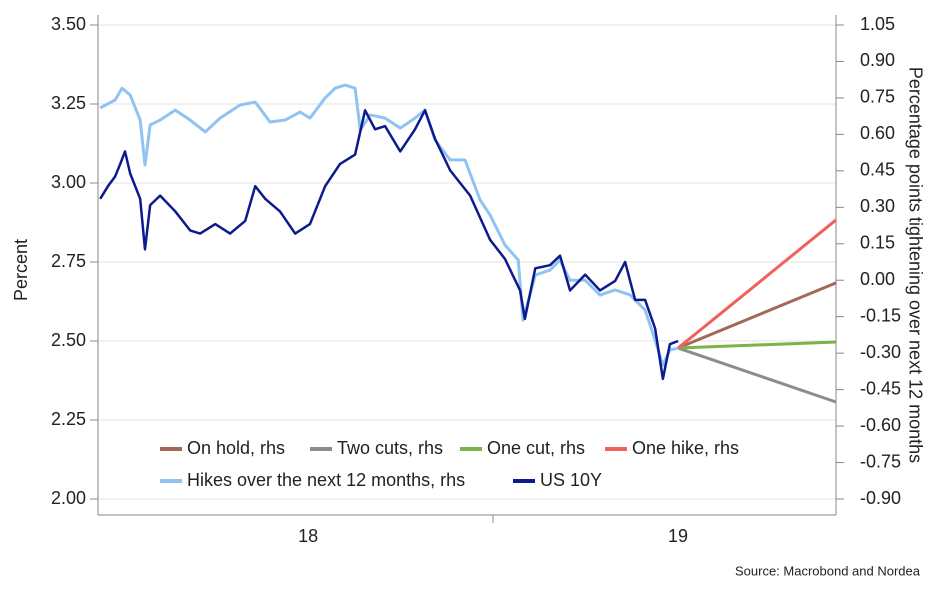 This screenshot has width=939, height=591. What do you see at coordinates (68, 261) in the screenshot?
I see `y-tick-label: 2.75` at bounding box center [68, 261].